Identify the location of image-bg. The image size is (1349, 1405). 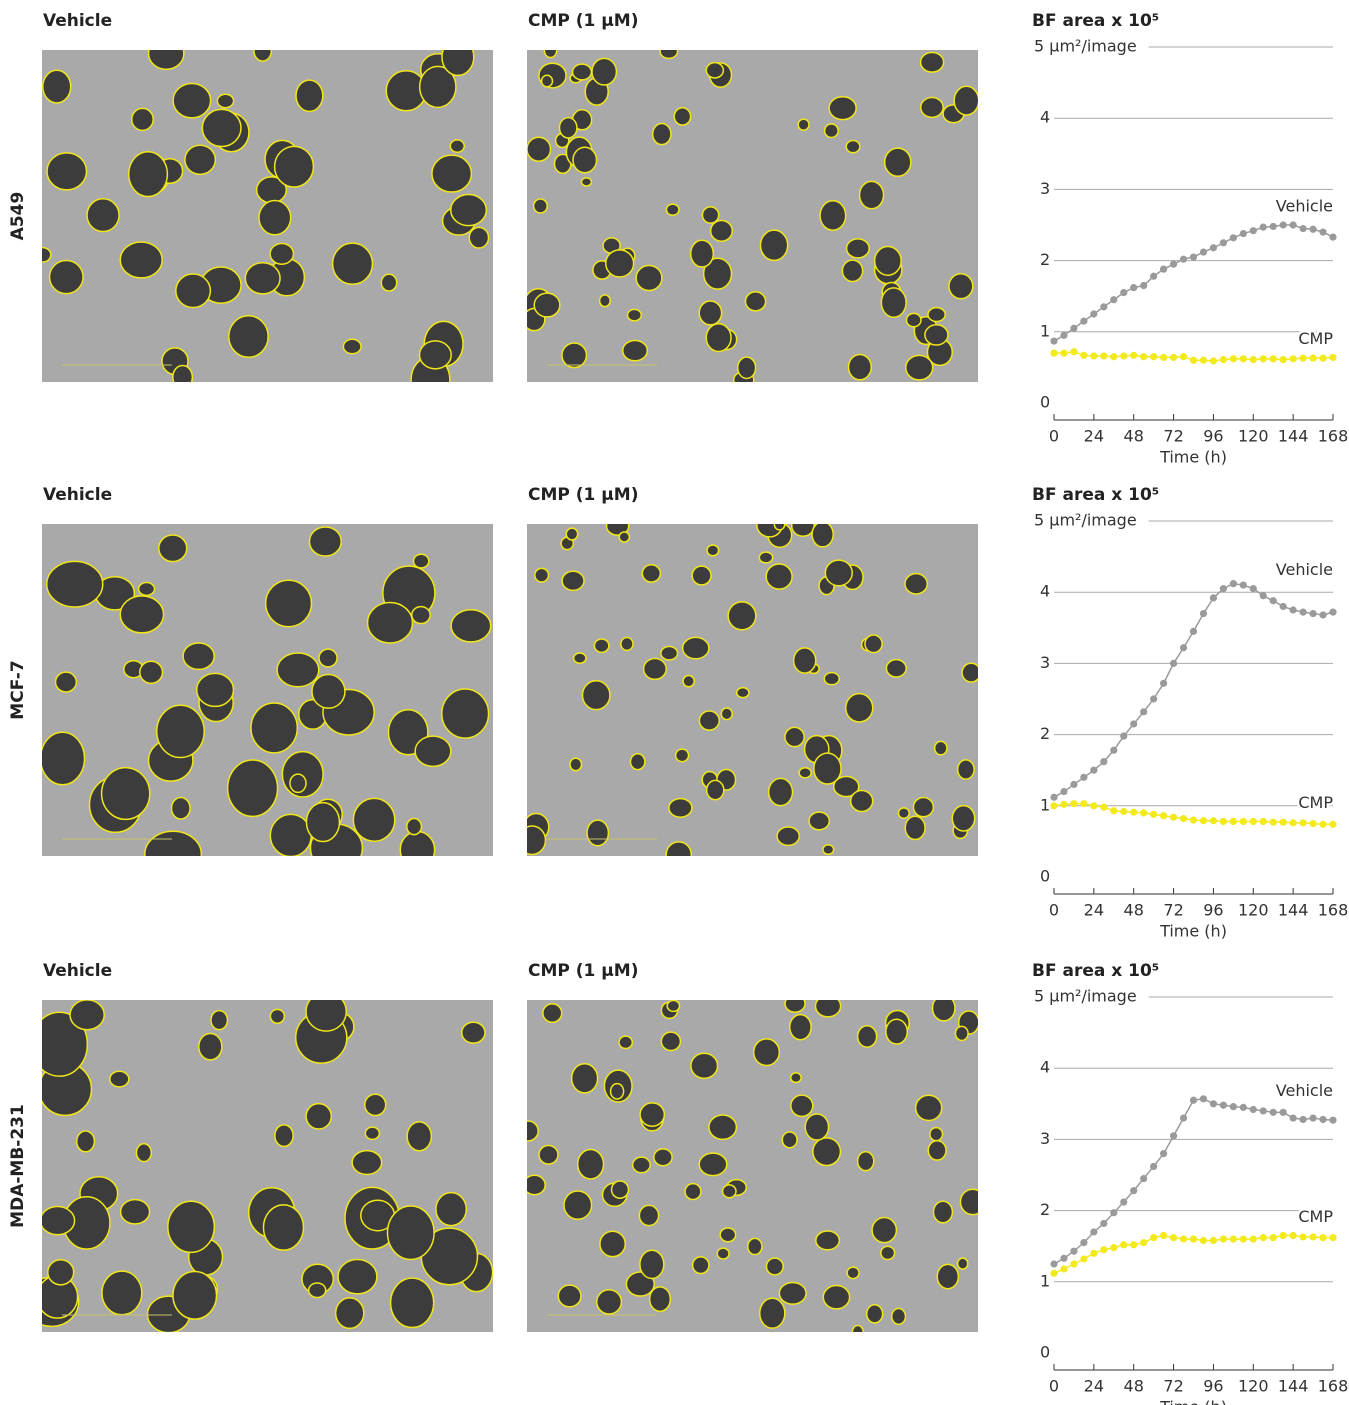
(752, 216).